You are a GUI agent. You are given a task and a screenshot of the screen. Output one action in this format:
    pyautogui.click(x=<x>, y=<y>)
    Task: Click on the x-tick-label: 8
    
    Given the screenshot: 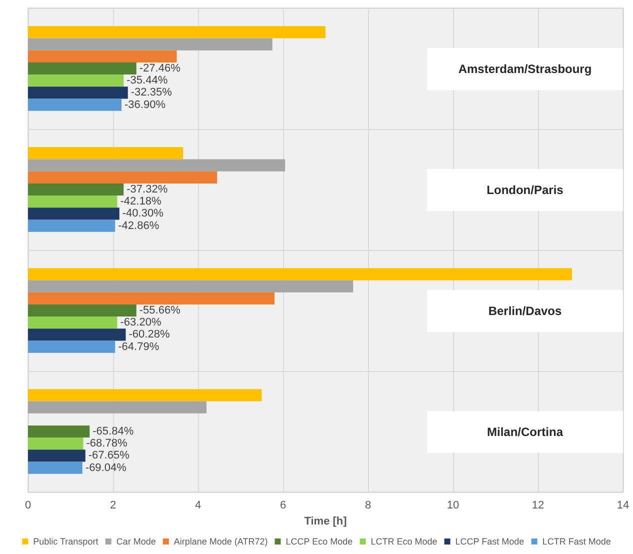 What is the action you would take?
    pyautogui.click(x=368, y=506)
    